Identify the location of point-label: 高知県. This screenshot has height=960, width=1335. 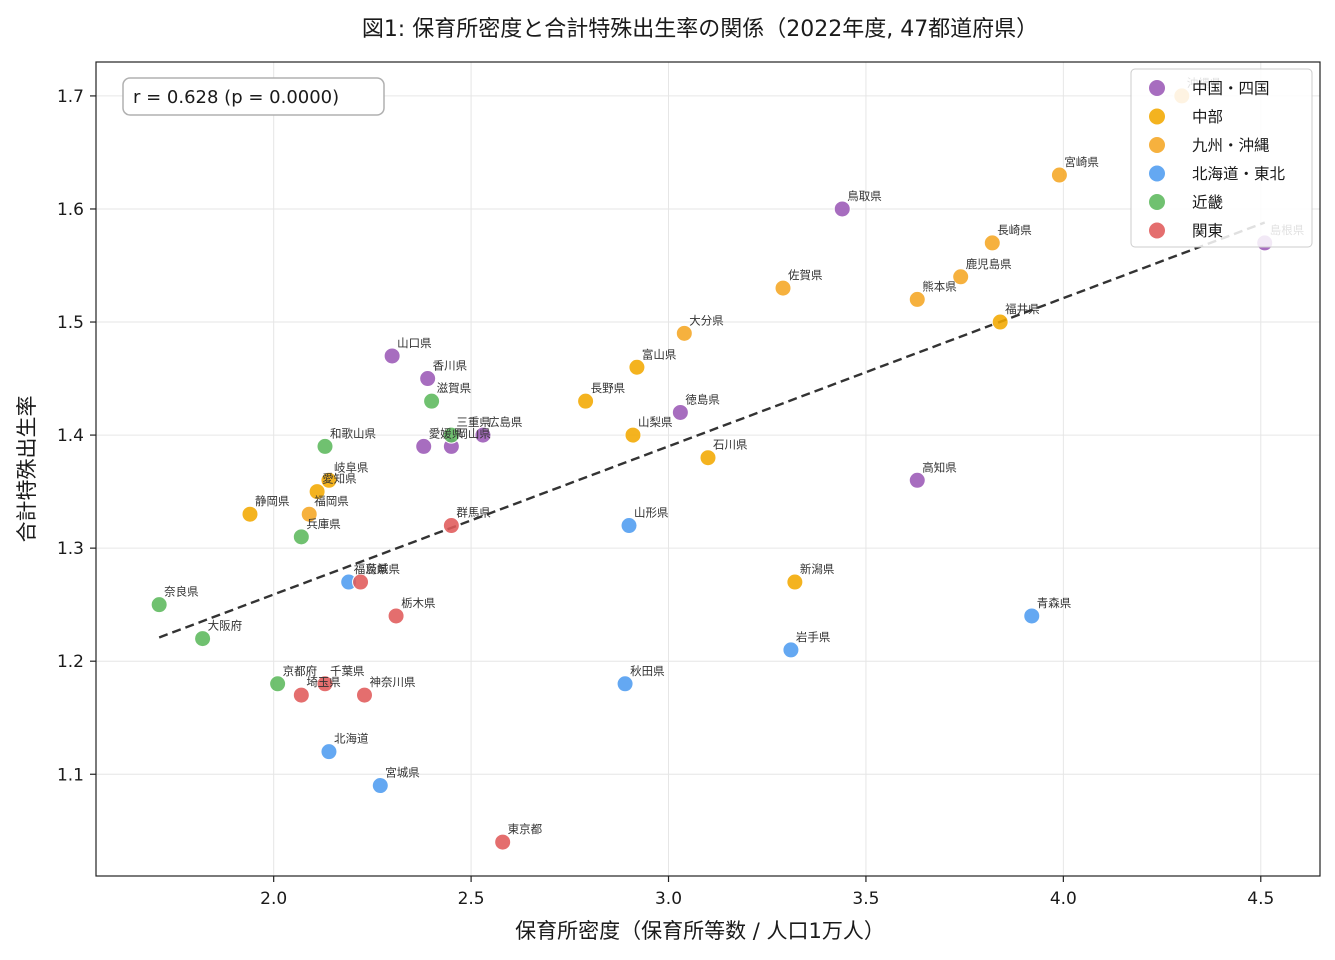
(939, 467).